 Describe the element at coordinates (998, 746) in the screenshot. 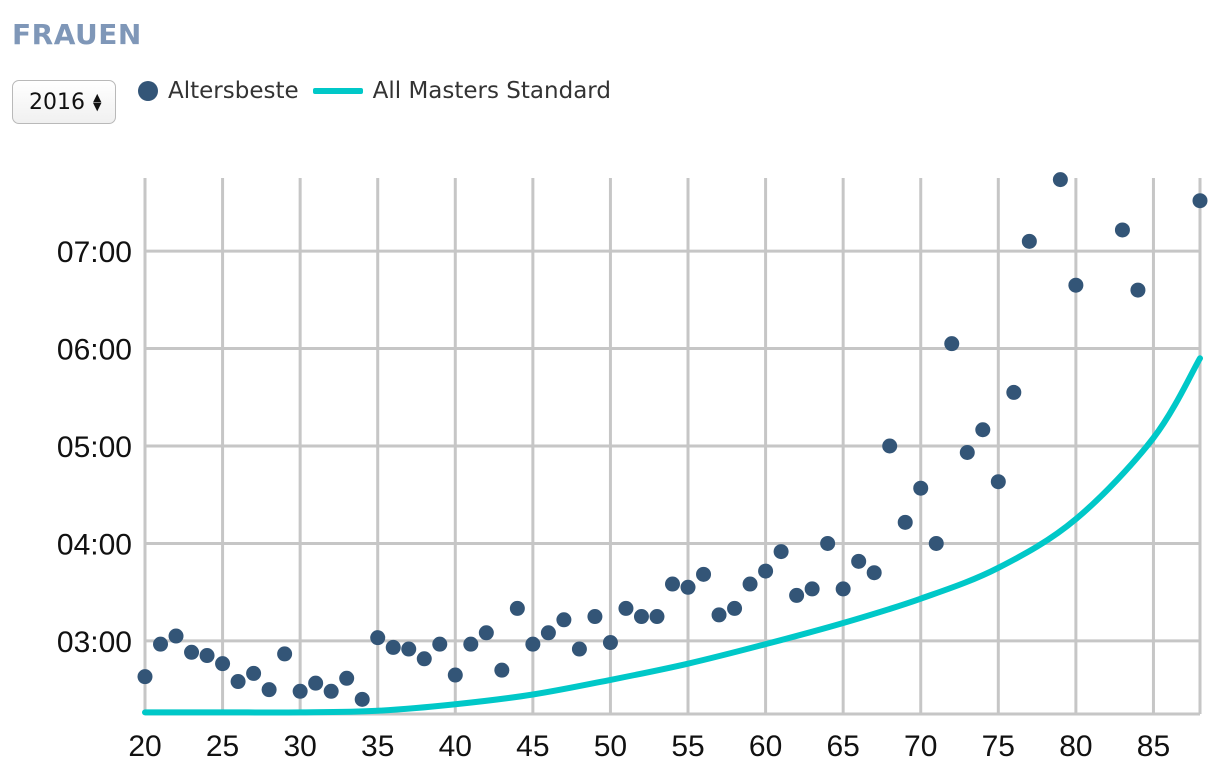

I see `x-tick-label: 75` at that location.